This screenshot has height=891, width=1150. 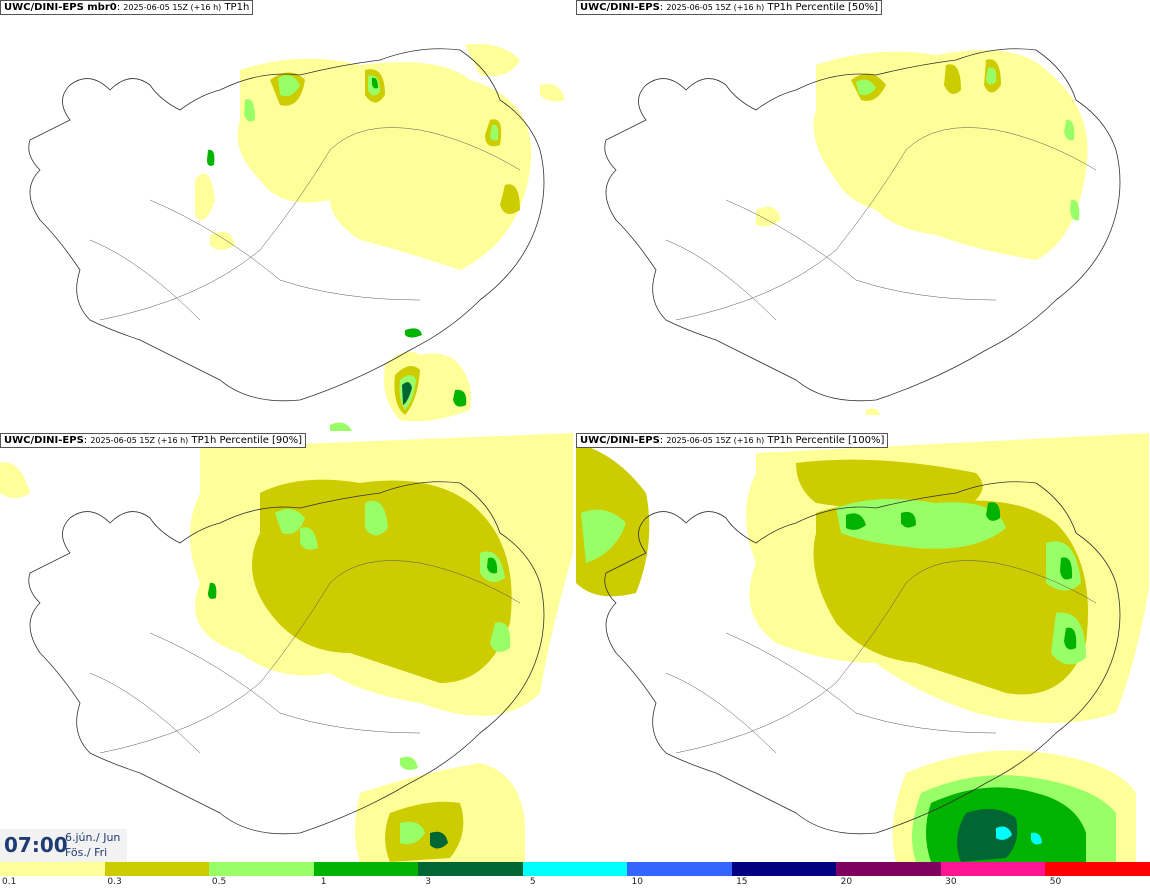 I want to click on legend-label: 0.1, so click(x=9, y=882).